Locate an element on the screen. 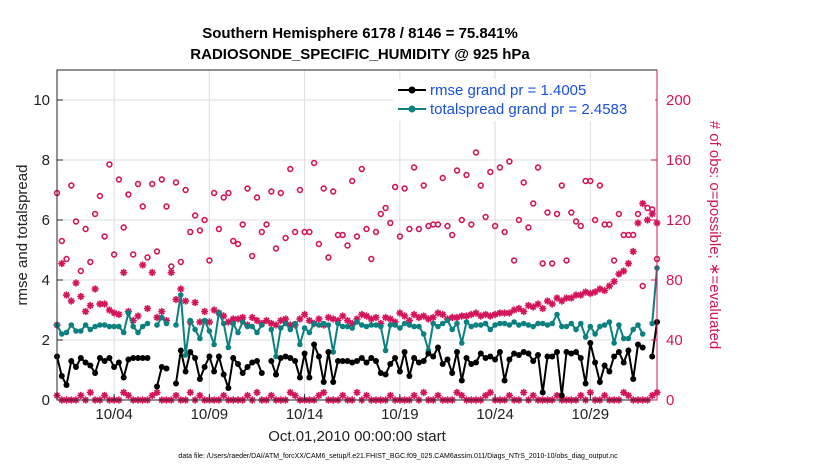  x-tick-label: 10/19 is located at coordinates (400, 414).